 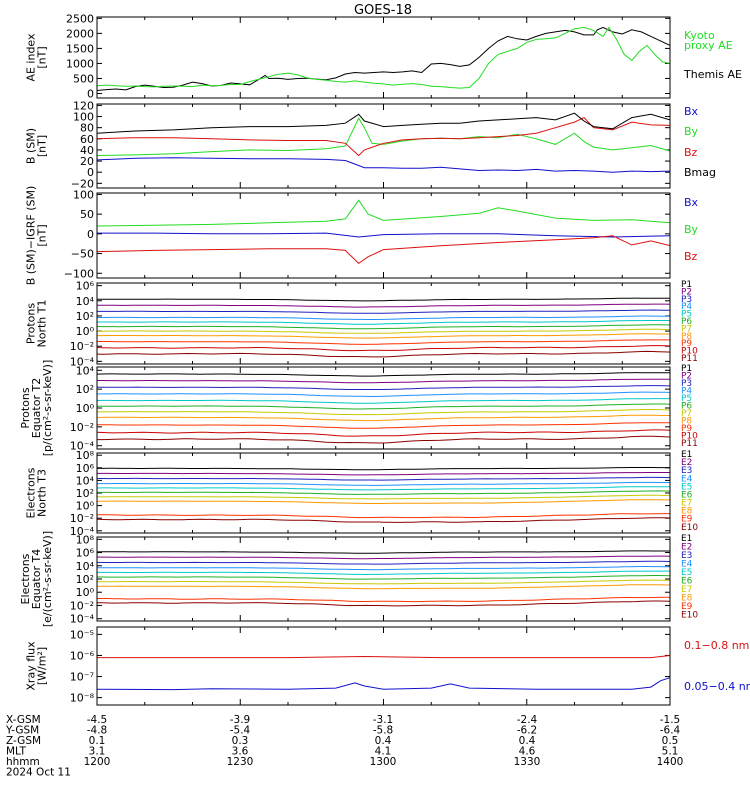 What do you see at coordinates (383, 552) in the screenshot?
I see `channel-line-e1` at bounding box center [383, 552].